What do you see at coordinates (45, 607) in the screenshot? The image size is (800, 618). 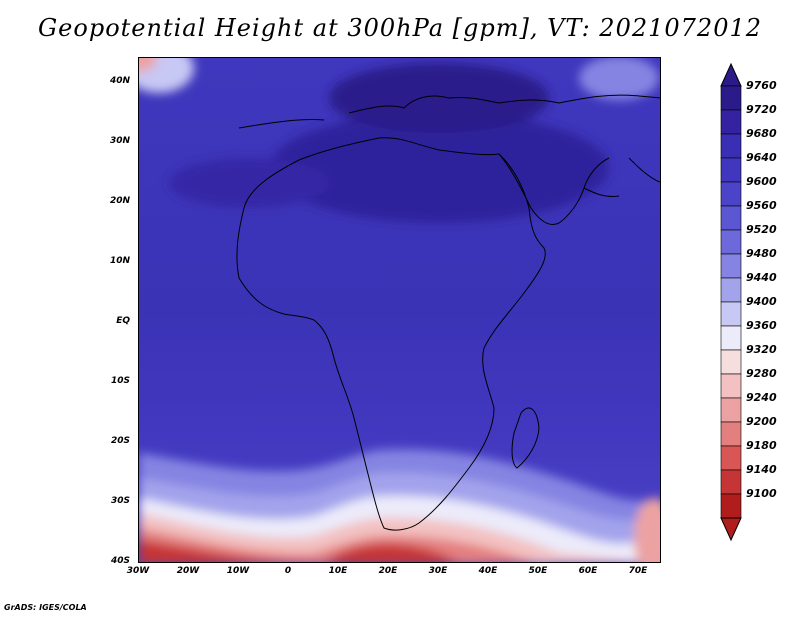 I see `footer-credit: GrADS: IGES/COLA` at bounding box center [45, 607].